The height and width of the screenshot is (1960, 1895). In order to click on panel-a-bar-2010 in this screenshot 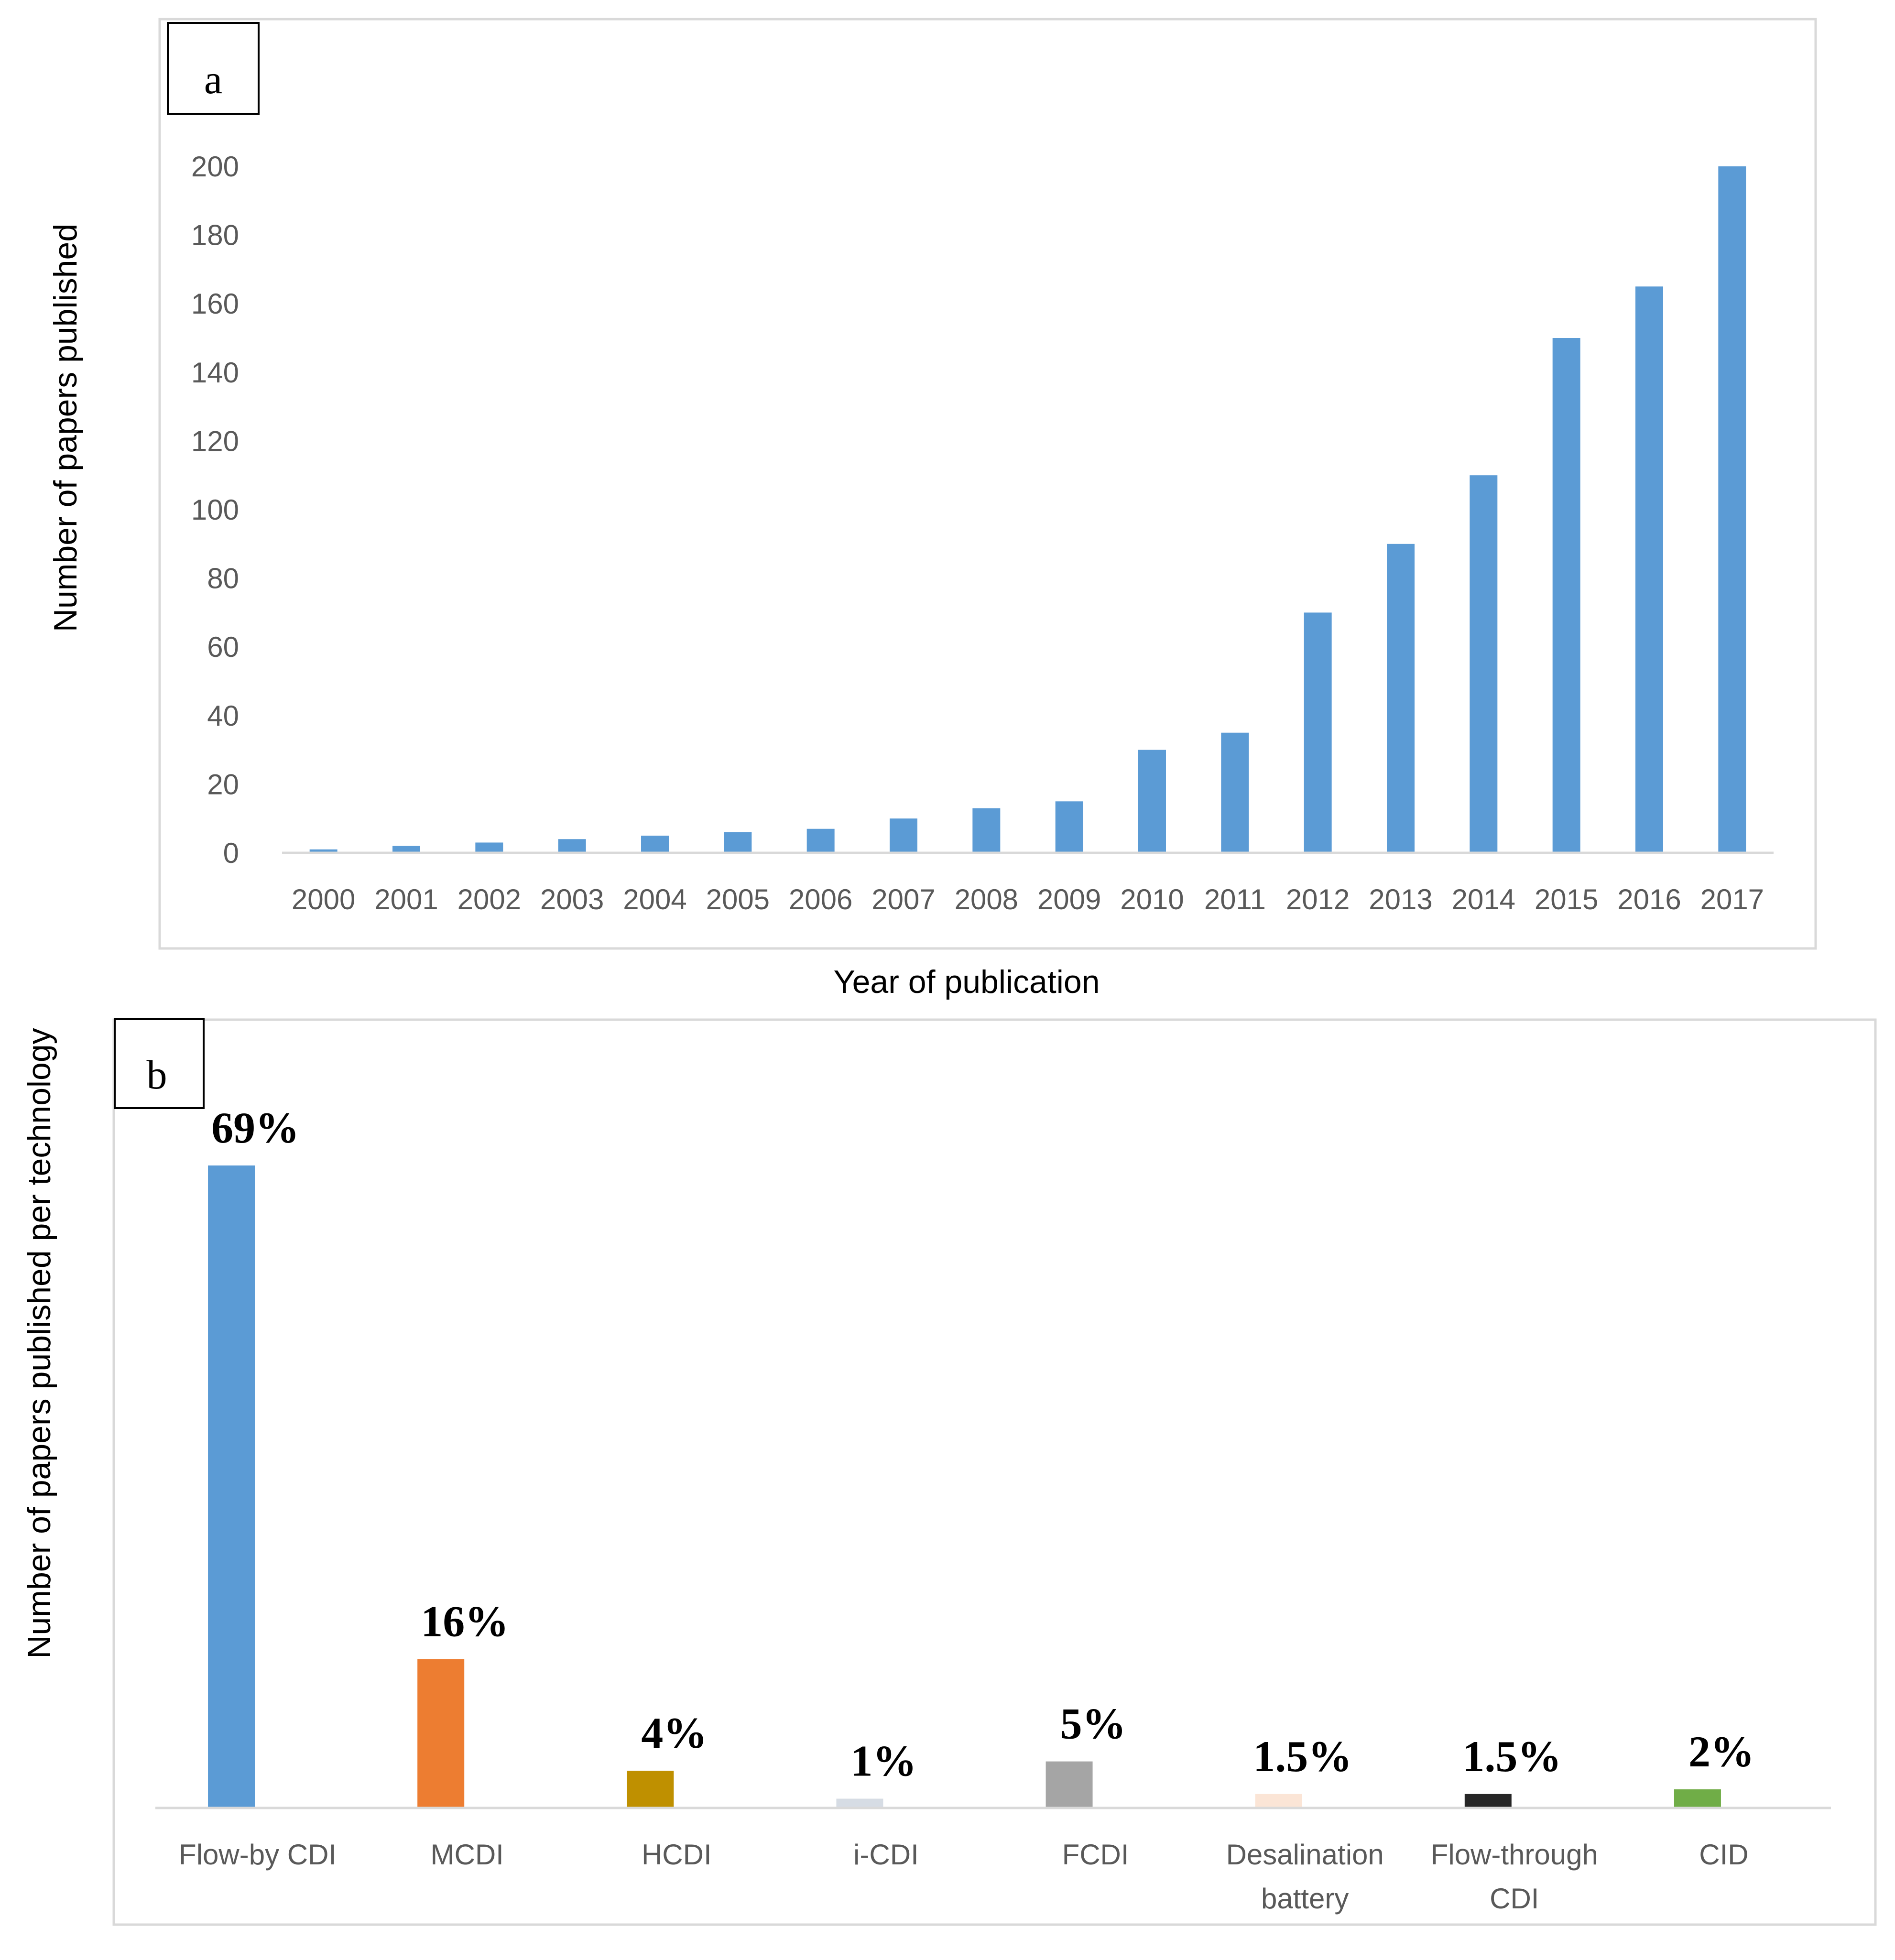, I will do `click(1152, 801)`.